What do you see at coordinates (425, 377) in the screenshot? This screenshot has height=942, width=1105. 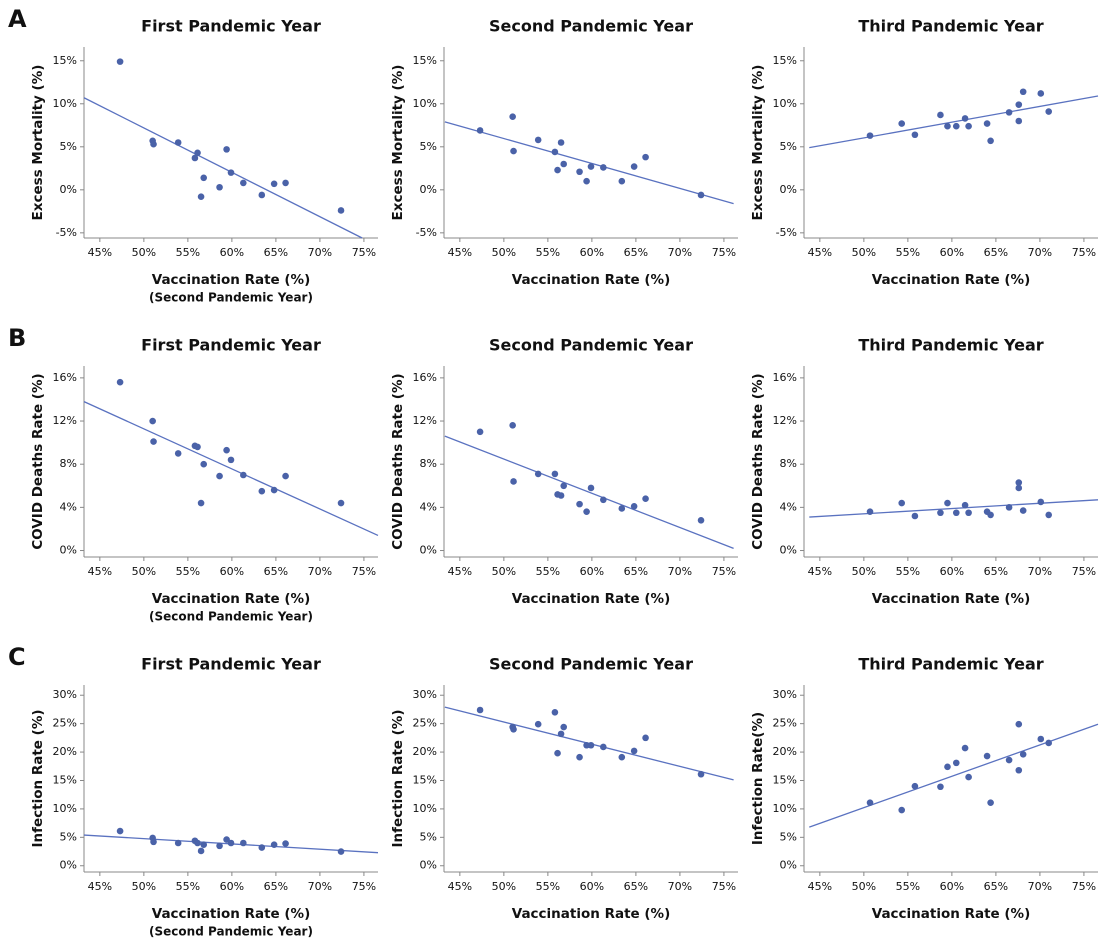 I see `y-tick-label: 16%` at bounding box center [425, 377].